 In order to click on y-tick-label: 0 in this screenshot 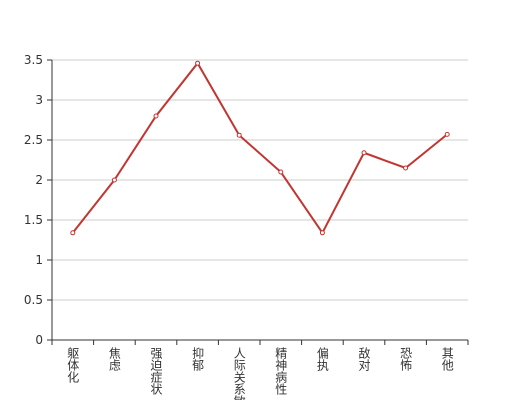, I will do `click(39, 340)`.